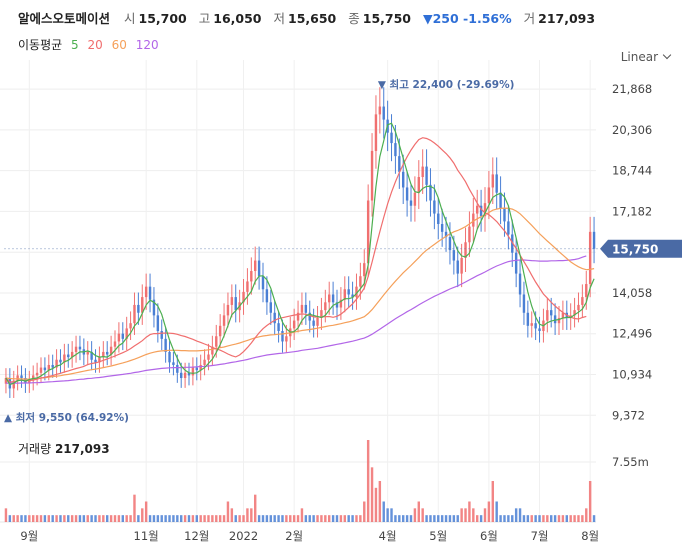  Describe the element at coordinates (628, 415) in the screenshot. I see `y-tick-label: 9,372` at that location.